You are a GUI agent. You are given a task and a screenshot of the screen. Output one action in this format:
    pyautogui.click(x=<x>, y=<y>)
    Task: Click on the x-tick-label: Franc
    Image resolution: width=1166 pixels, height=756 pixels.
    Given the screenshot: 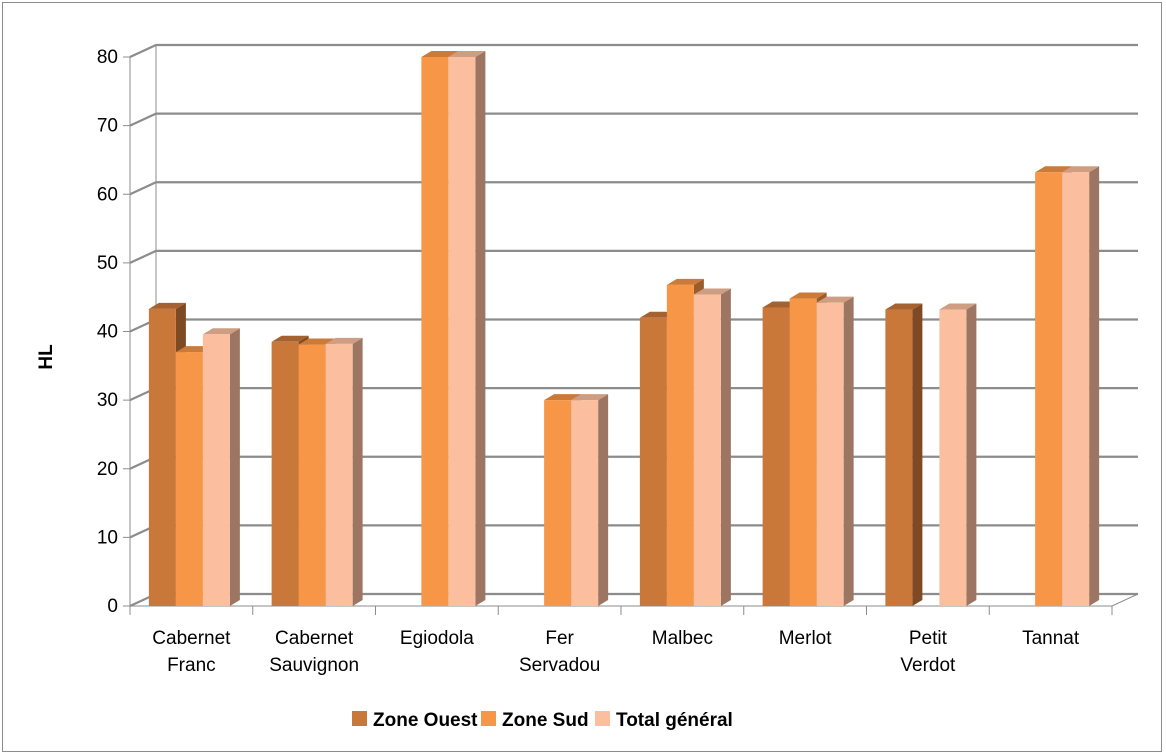 What is the action you would take?
    pyautogui.click(x=191, y=665)
    